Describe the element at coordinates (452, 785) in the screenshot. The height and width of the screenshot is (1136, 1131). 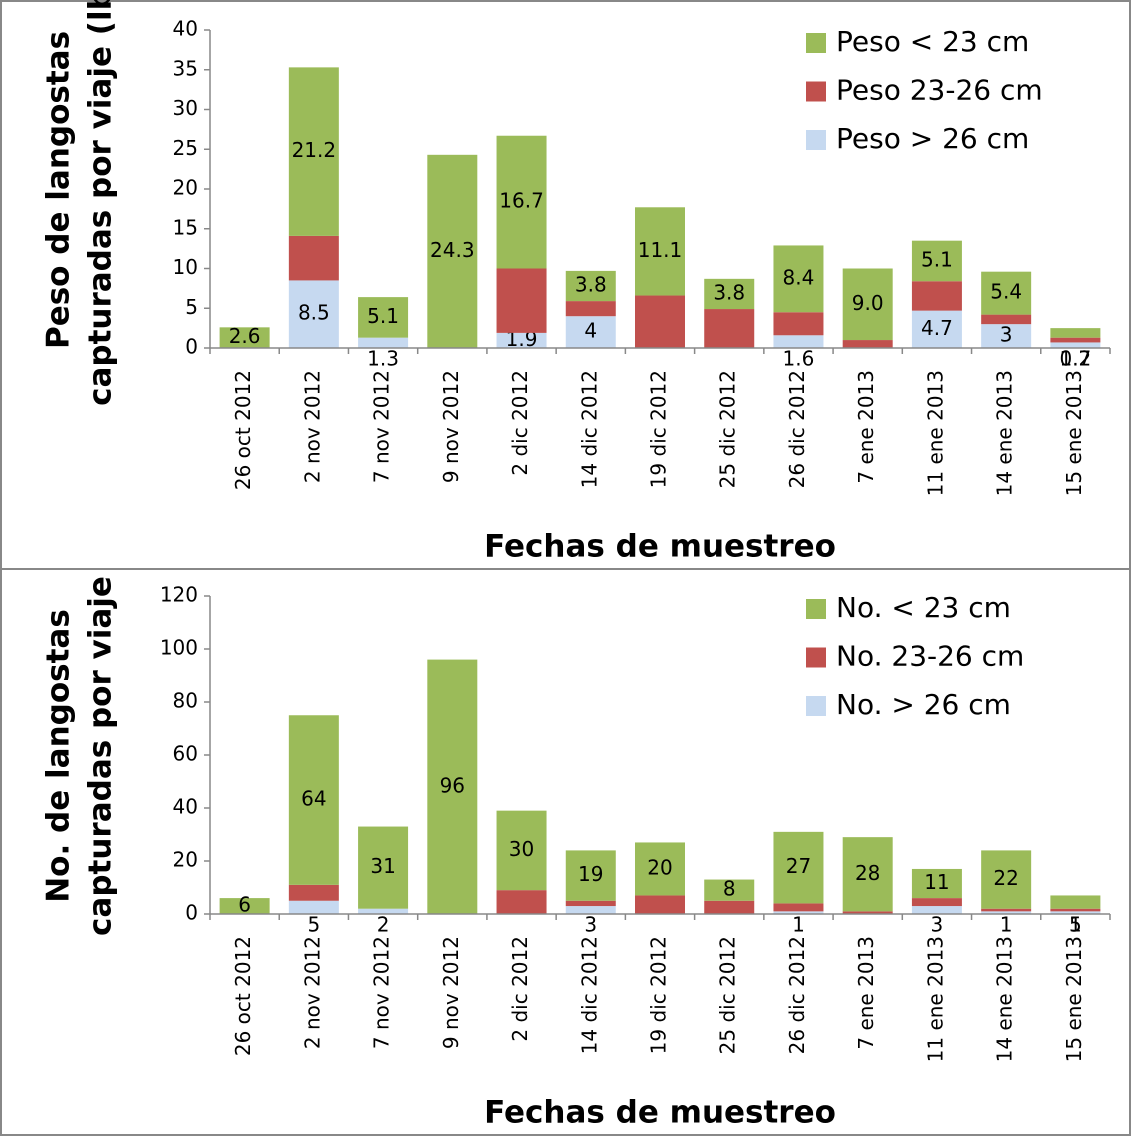
I see `data-label: 96` at that location.